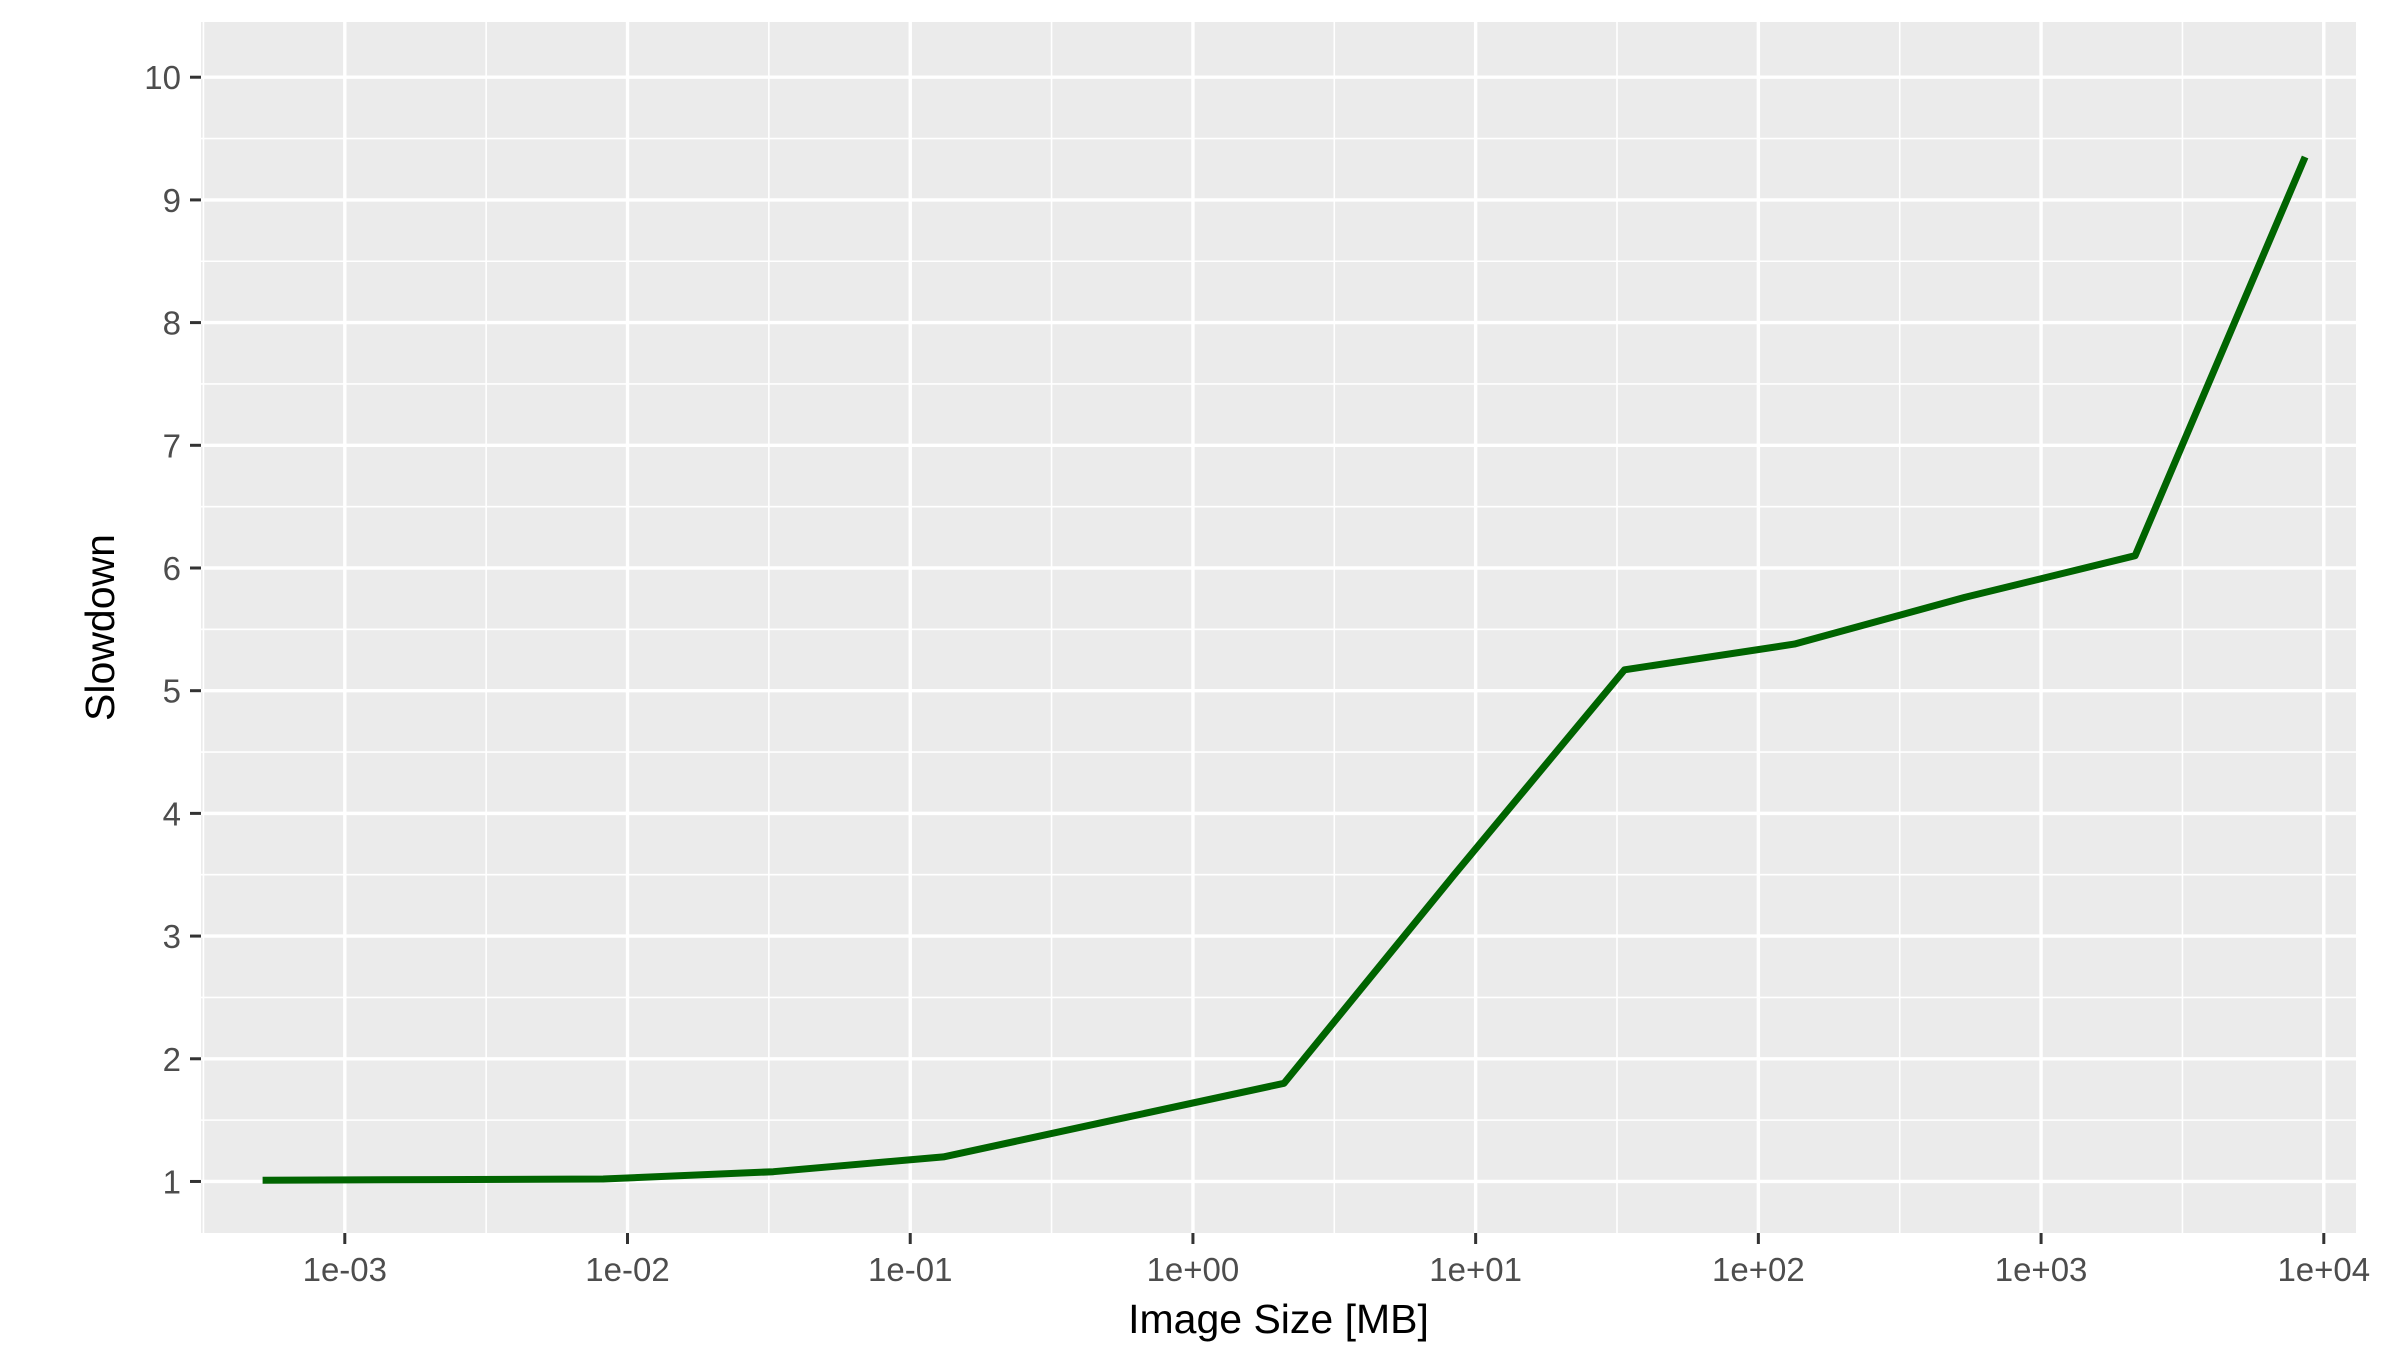  Describe the element at coordinates (172, 445) in the screenshot. I see `y-tick-label: 7` at that location.